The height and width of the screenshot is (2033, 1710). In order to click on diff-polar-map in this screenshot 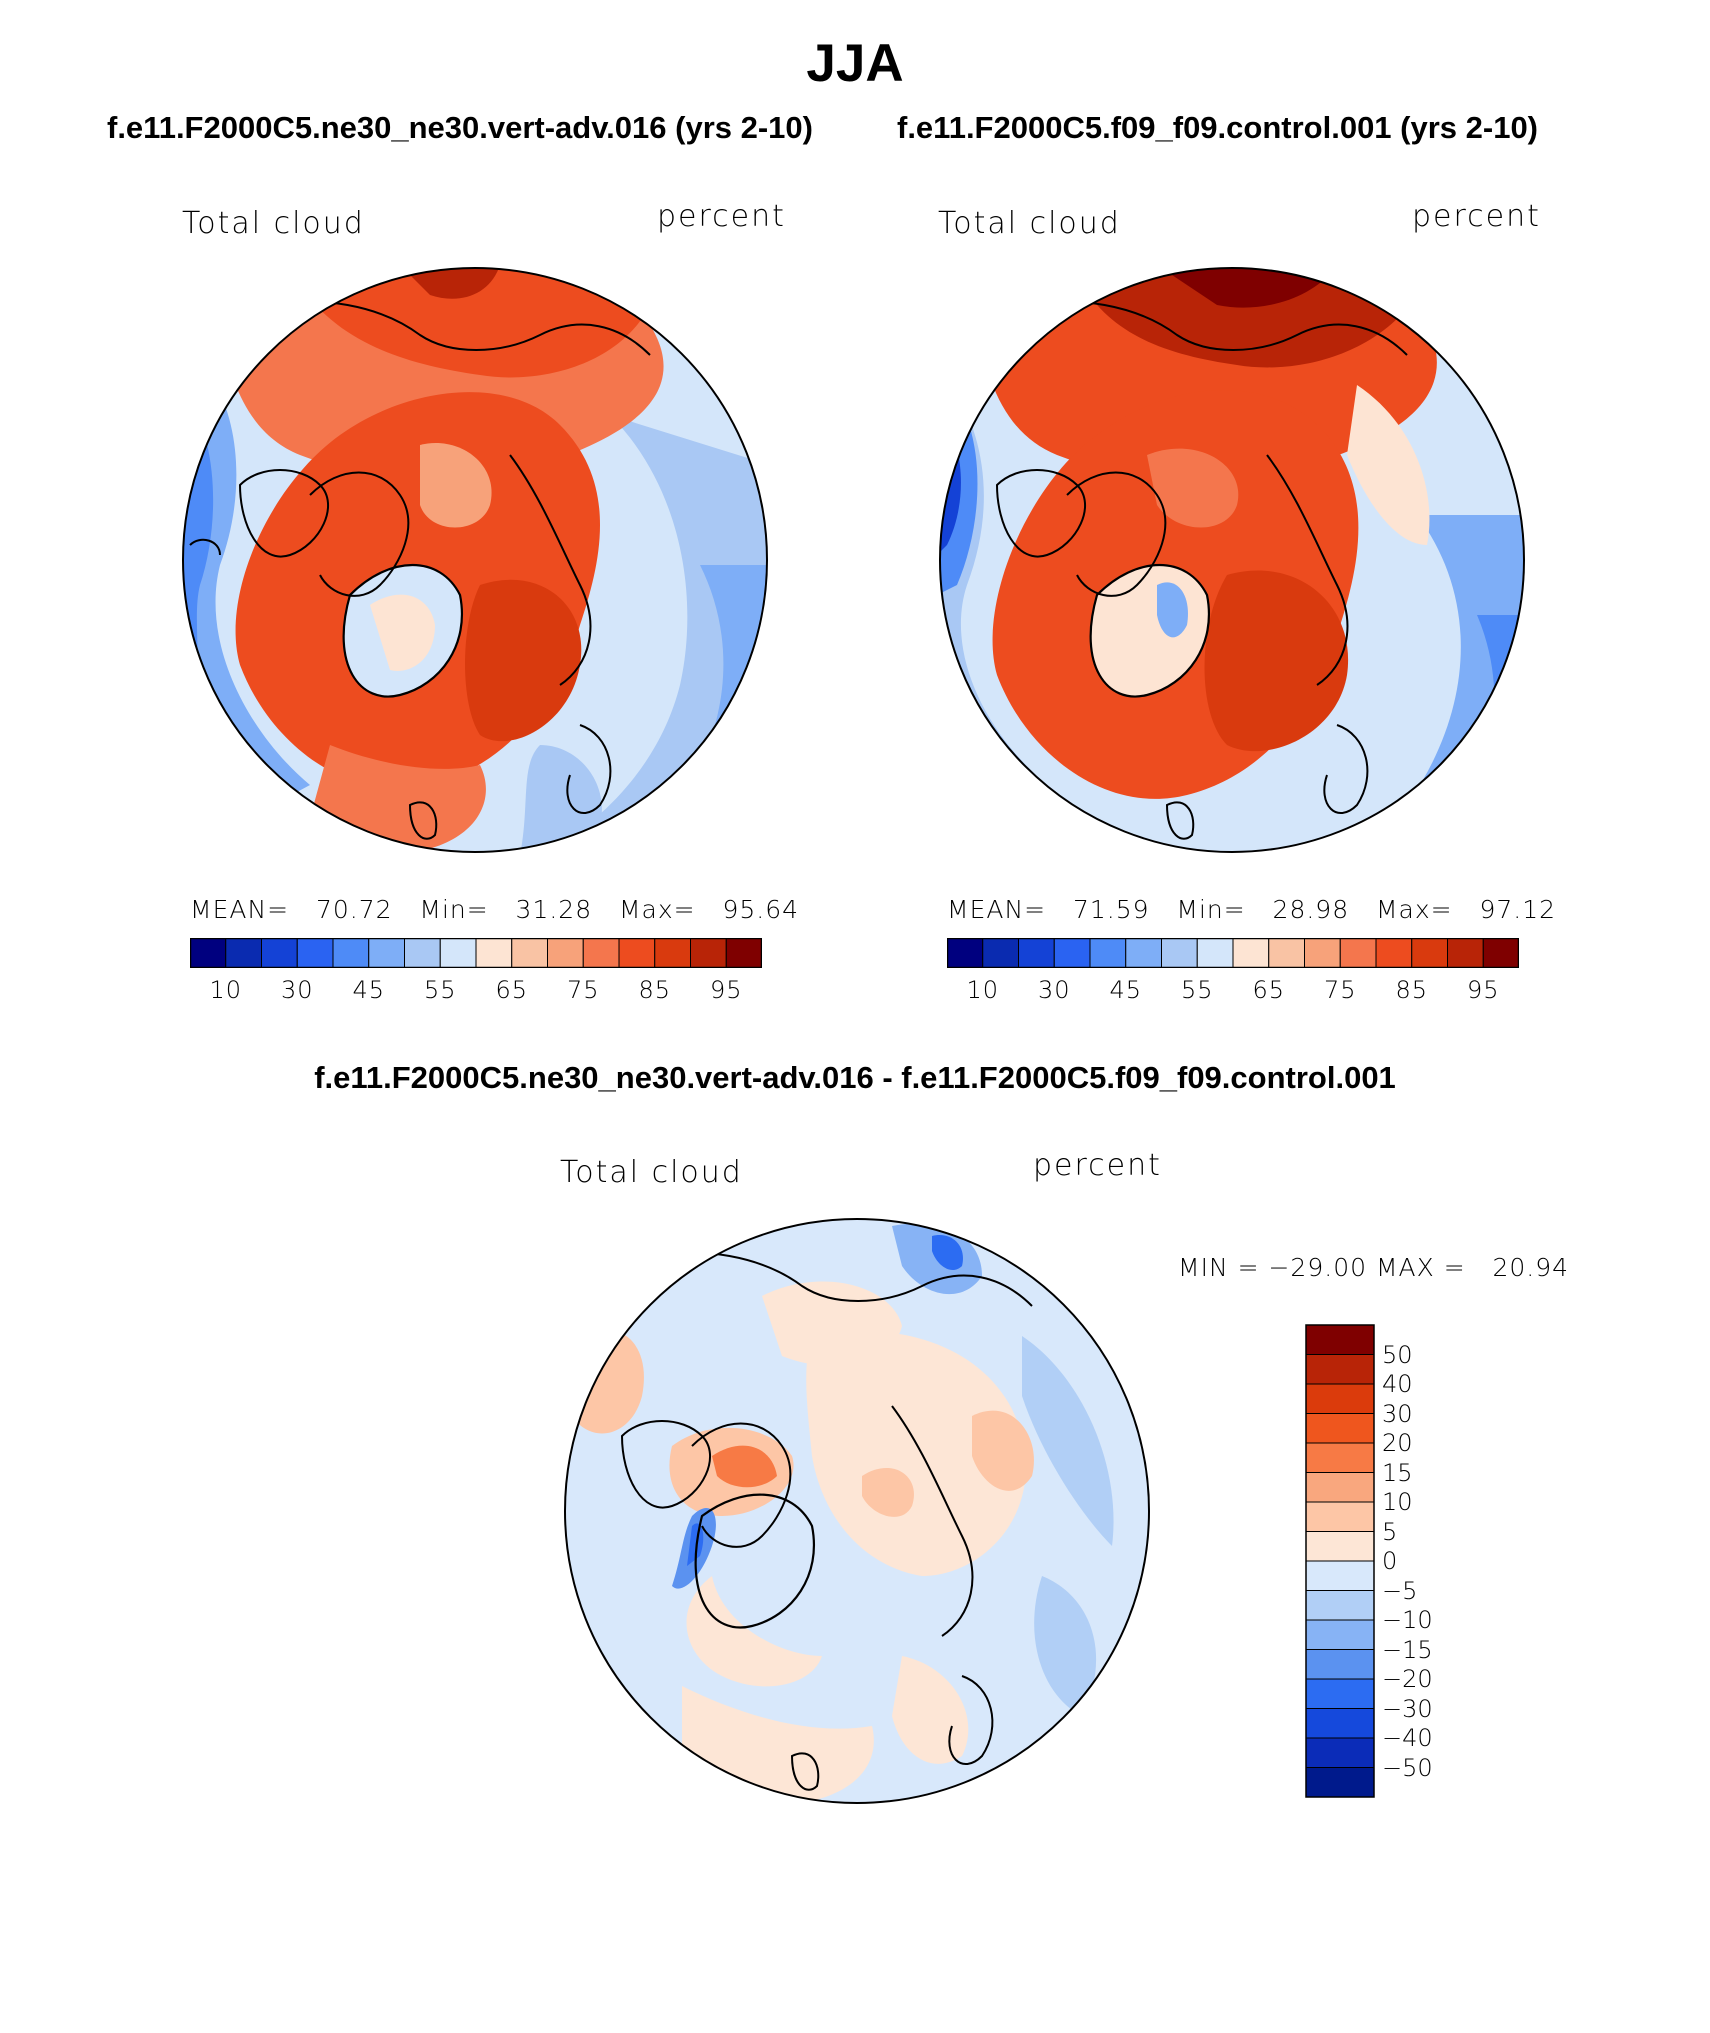, I will do `click(857, 1511)`.